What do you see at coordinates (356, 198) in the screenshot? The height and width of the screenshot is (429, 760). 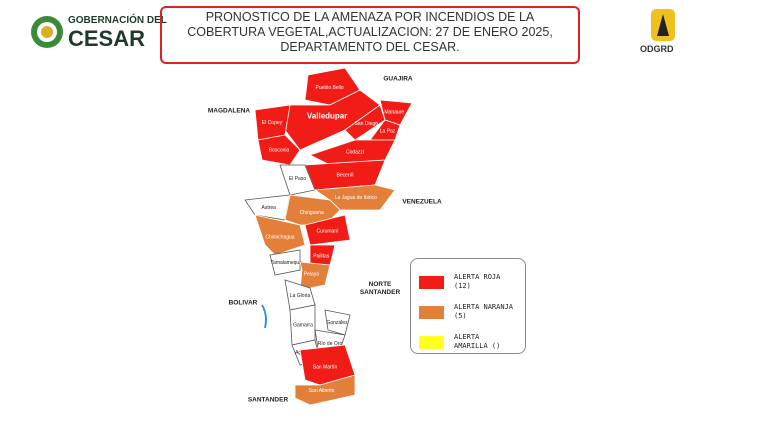 I see `municipality-label: La Jagua de Ibirico` at bounding box center [356, 198].